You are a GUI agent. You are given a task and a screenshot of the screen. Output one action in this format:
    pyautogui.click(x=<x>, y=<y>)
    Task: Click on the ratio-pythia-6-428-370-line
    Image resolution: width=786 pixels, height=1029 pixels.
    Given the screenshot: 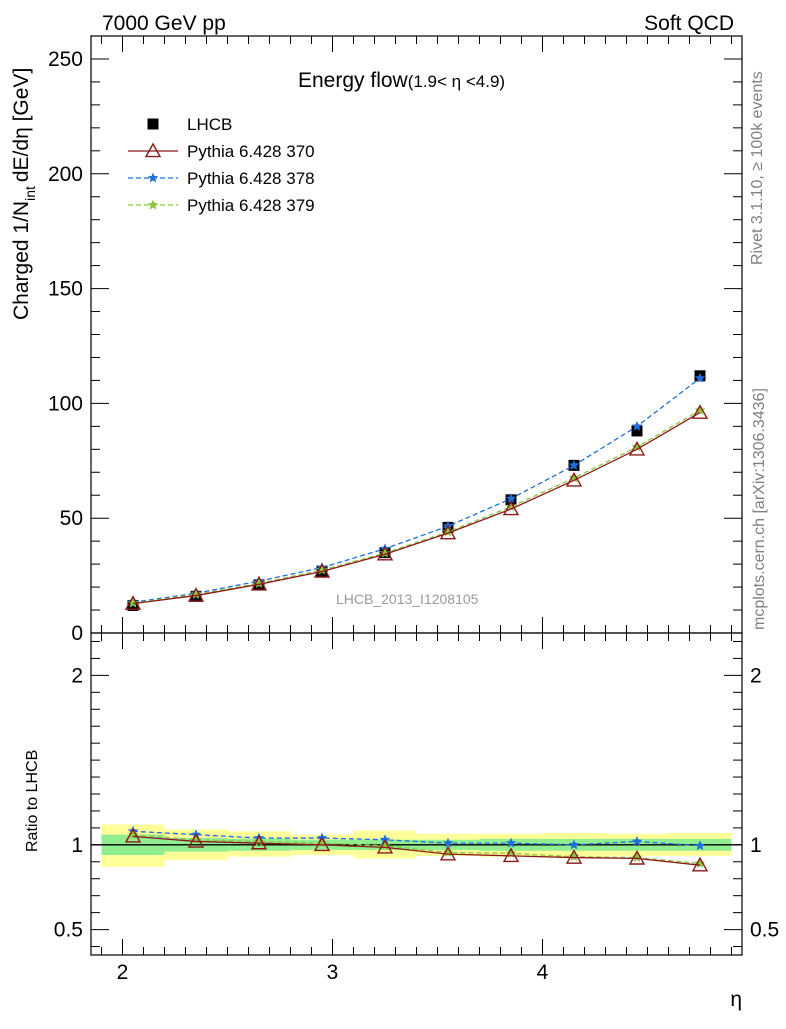 What is the action you would take?
    pyautogui.click(x=416, y=850)
    